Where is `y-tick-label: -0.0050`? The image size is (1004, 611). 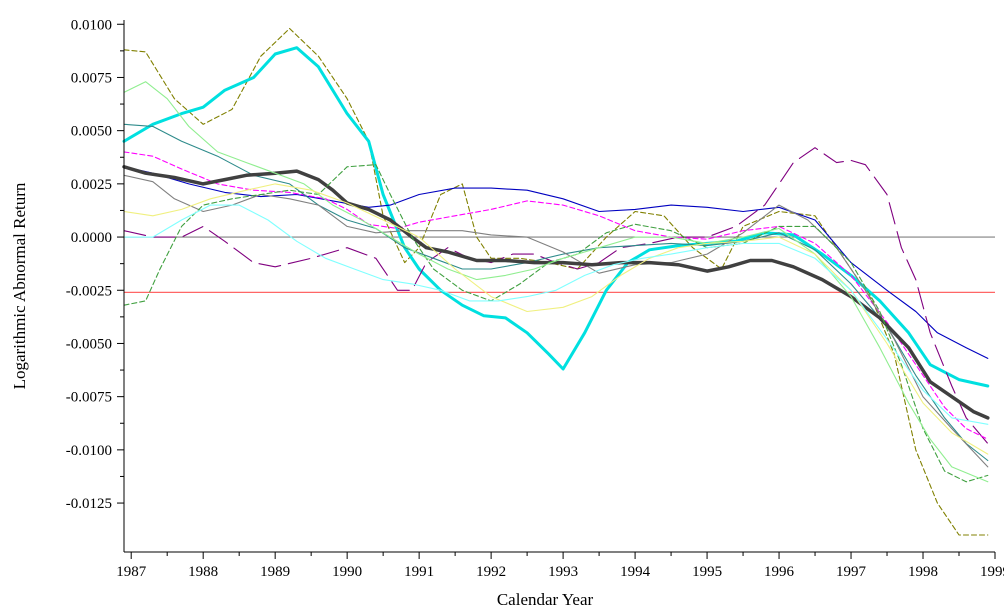 y-tick-label: -0.0050 is located at coordinates (89, 344).